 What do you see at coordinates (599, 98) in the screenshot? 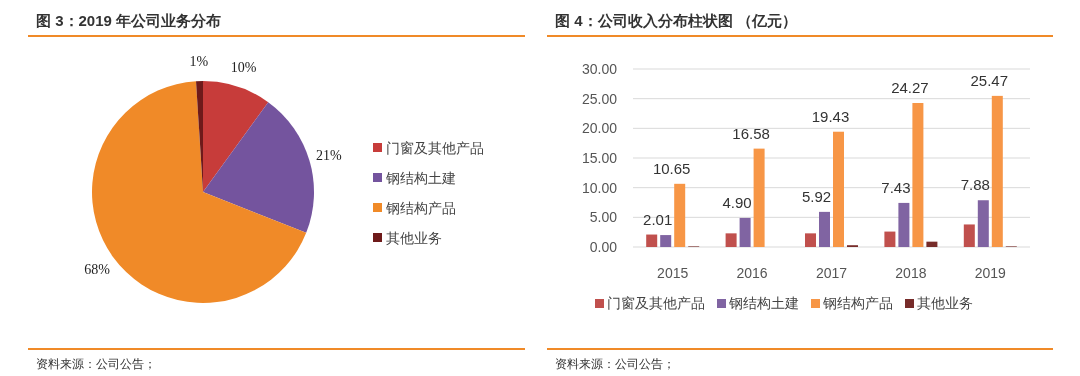
I see `y-tick-label: 25.00` at bounding box center [599, 98].